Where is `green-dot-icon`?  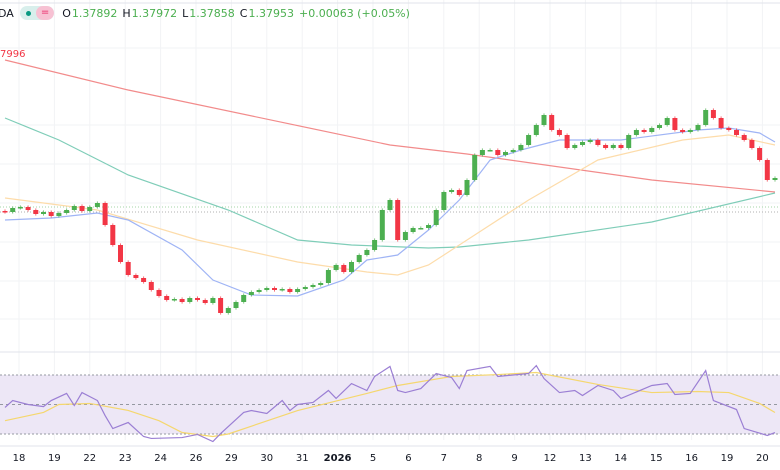
green-dot-icon is located at coordinates (28, 13).